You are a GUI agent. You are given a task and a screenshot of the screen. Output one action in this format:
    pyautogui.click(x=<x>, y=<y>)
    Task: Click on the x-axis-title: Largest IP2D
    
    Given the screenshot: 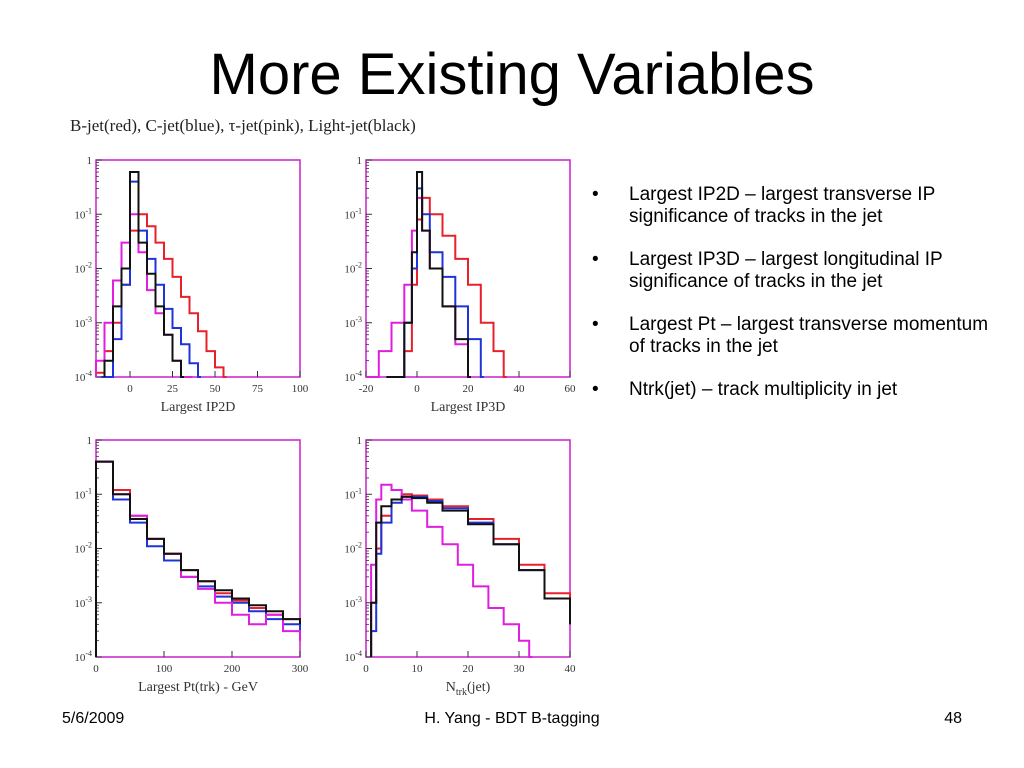 What is the action you would take?
    pyautogui.click(x=198, y=407)
    